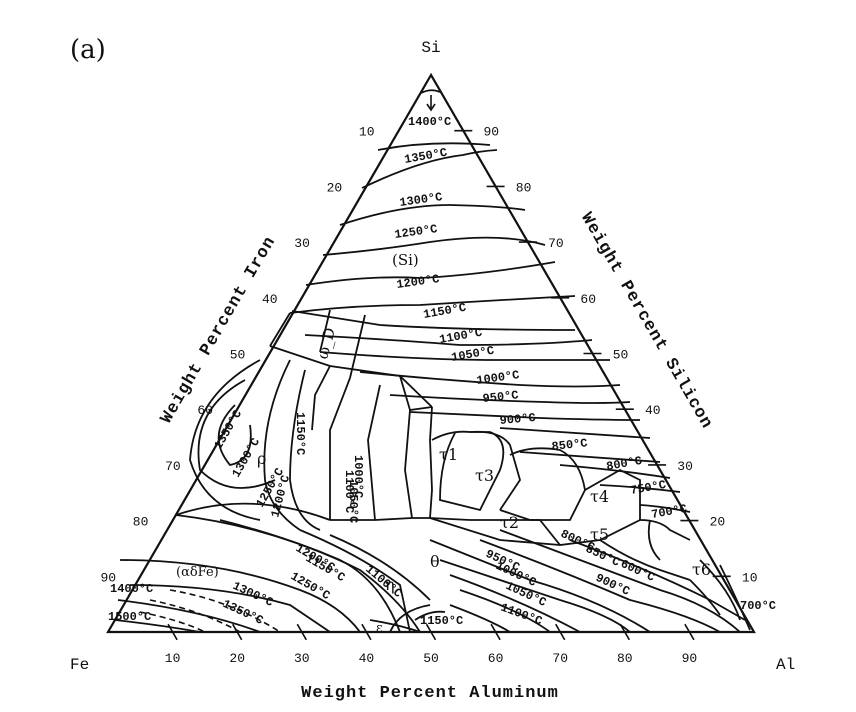 This screenshot has width=856, height=712. Describe the element at coordinates (418, 282) in the screenshot. I see `isotherm-label: 1200°C` at that location.